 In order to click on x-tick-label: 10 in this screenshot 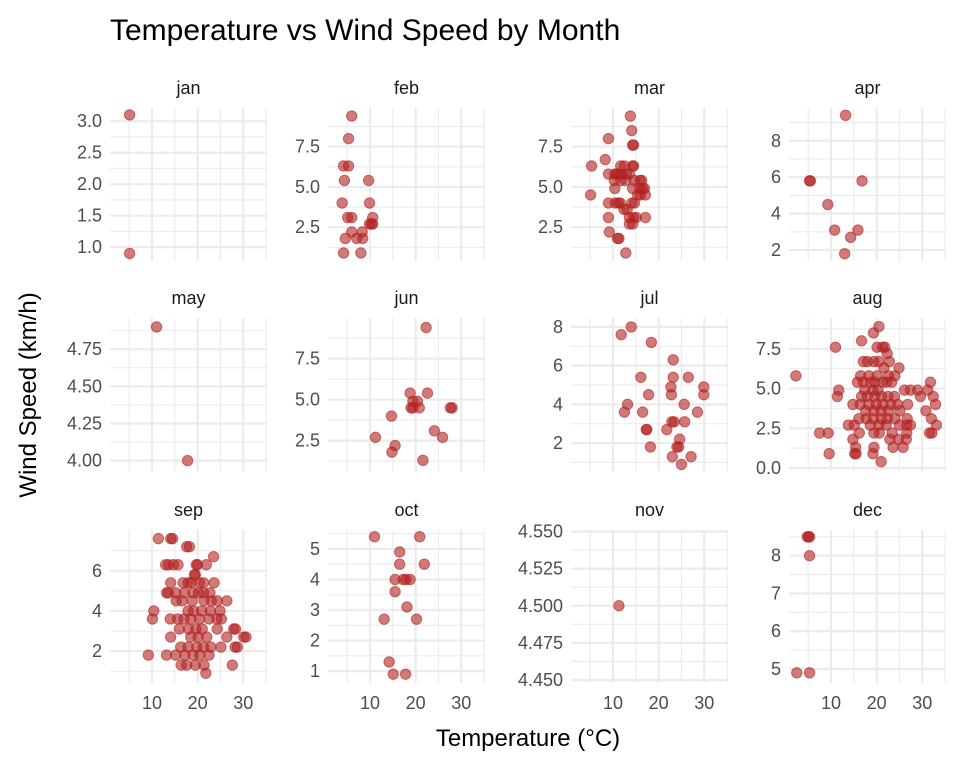, I will do `click(831, 703)`.